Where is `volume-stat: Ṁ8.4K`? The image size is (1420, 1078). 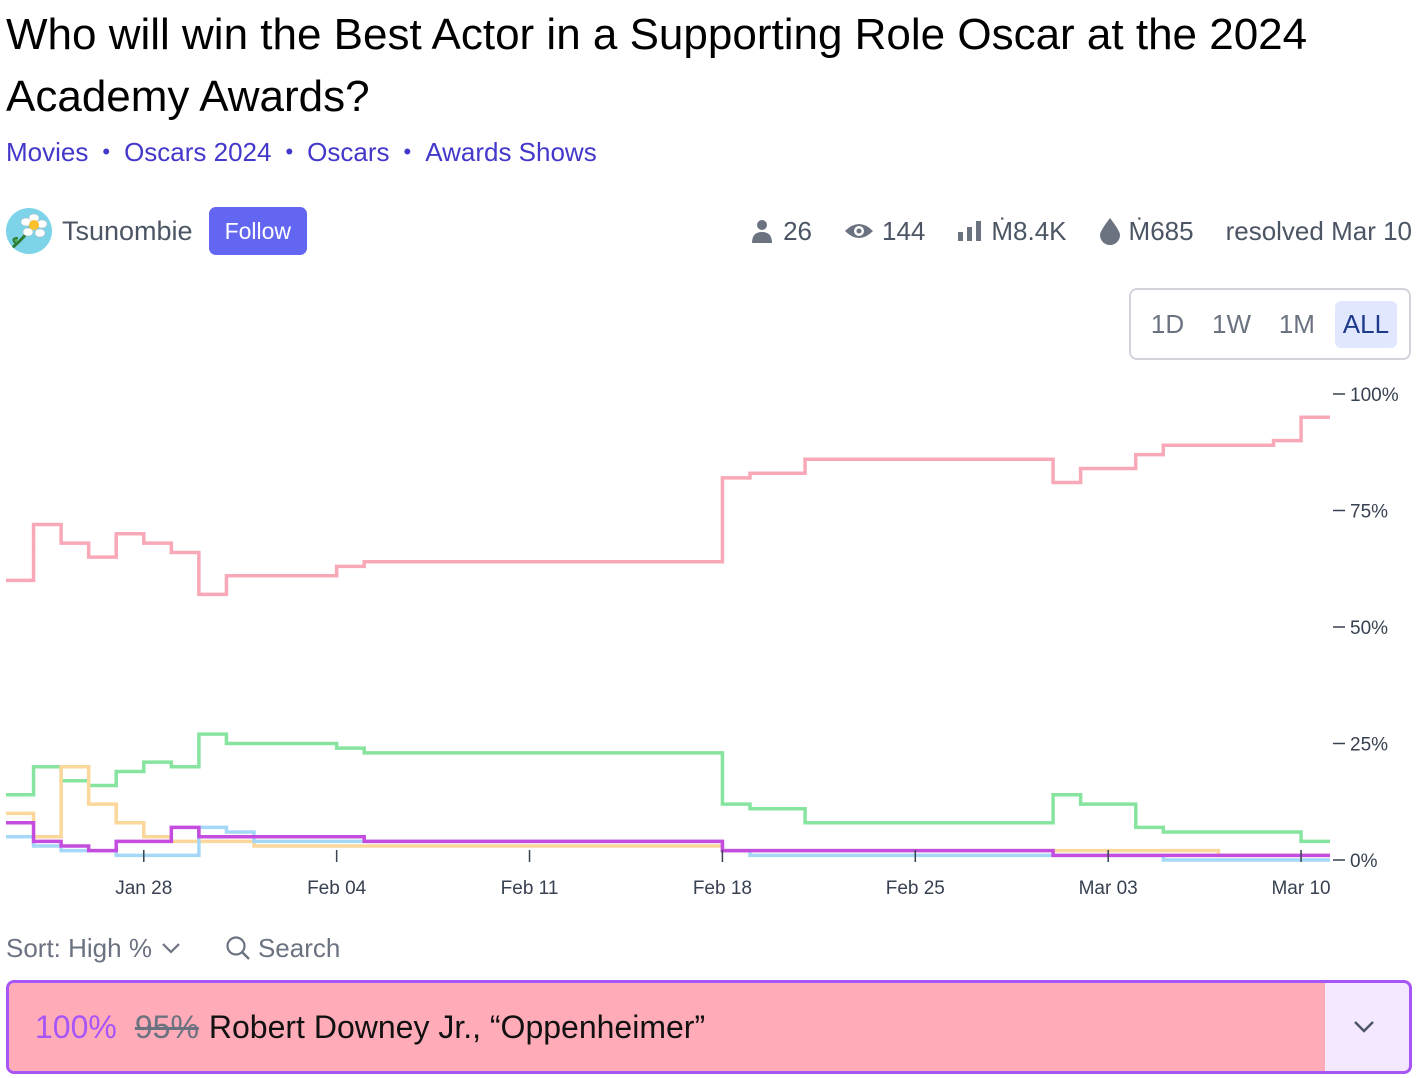 volume-stat: Ṁ8.4K is located at coordinates (1012, 231).